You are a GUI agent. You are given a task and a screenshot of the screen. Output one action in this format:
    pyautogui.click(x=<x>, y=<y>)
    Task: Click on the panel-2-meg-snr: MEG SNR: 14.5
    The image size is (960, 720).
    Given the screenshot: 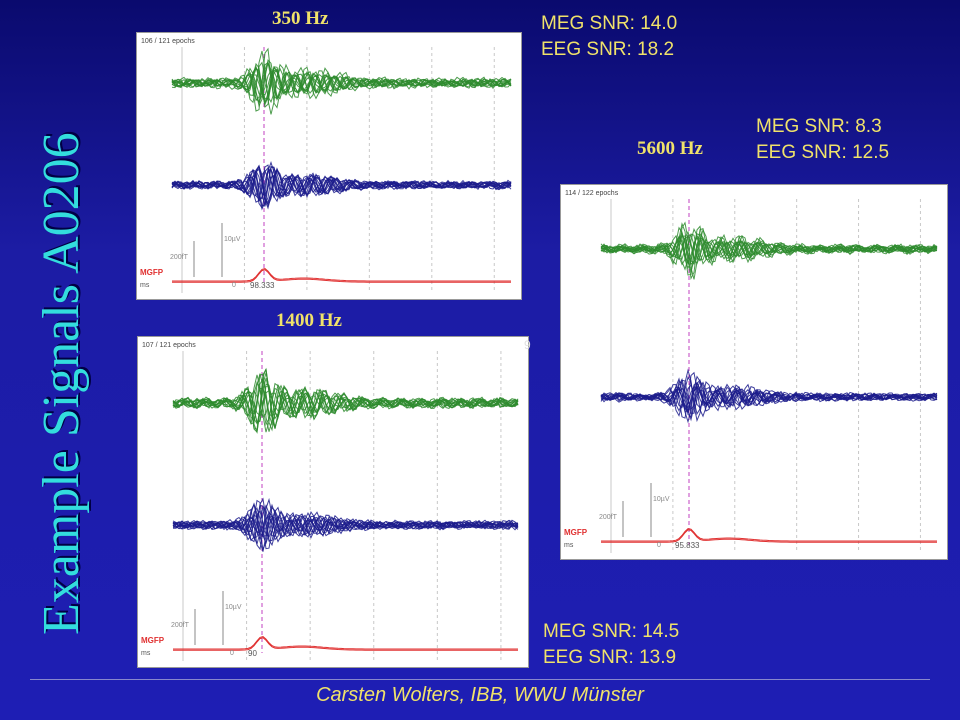 What is the action you would take?
    pyautogui.click(x=611, y=631)
    